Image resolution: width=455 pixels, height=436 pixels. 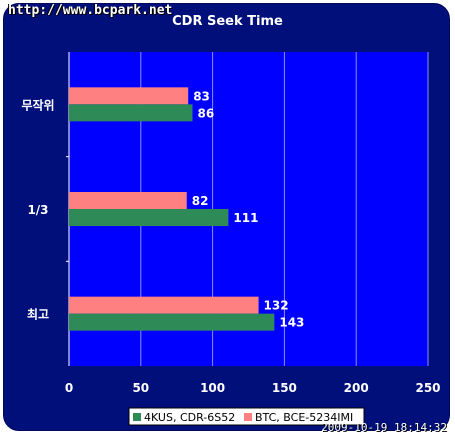 I want to click on data-label: 132, so click(x=276, y=306).